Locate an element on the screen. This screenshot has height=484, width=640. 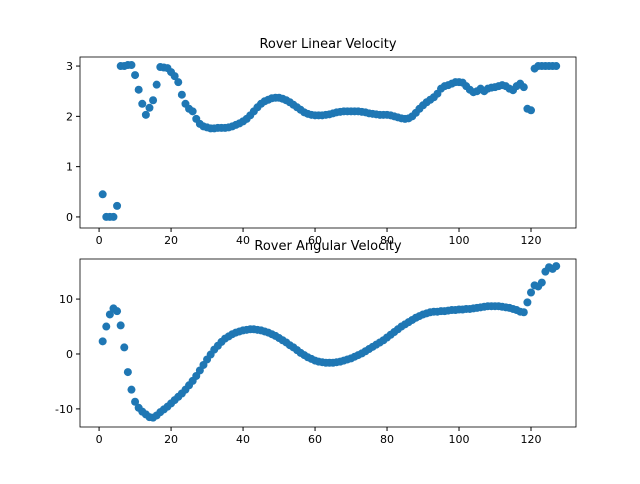
y-tick-label: -10 is located at coordinates (64, 409).